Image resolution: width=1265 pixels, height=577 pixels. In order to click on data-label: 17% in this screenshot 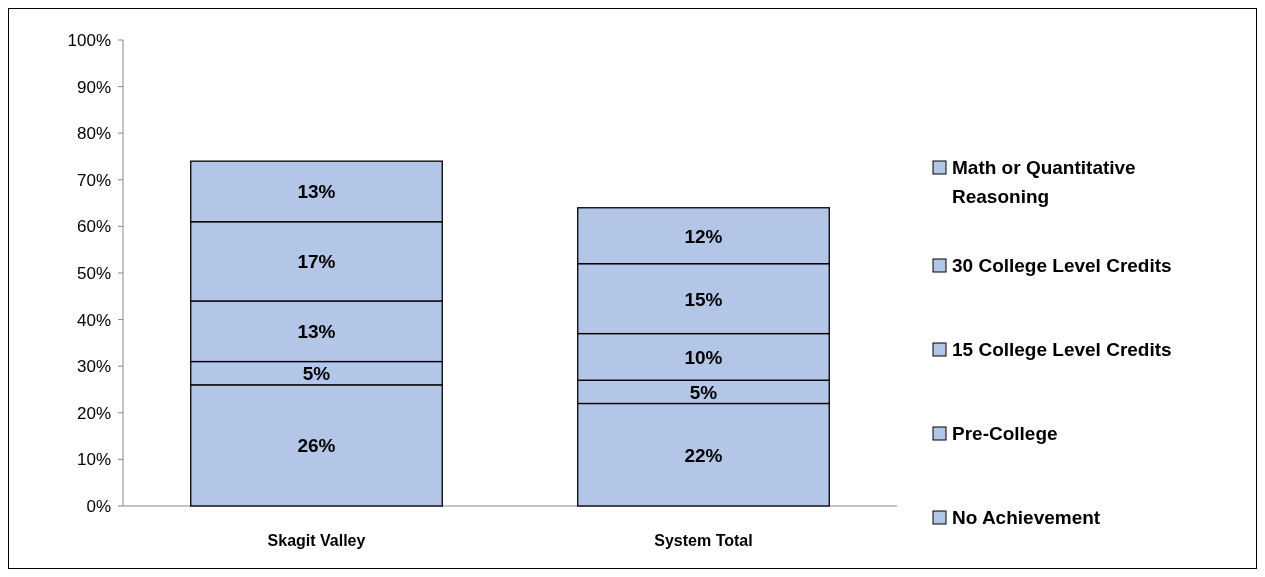, I will do `click(316, 262)`.